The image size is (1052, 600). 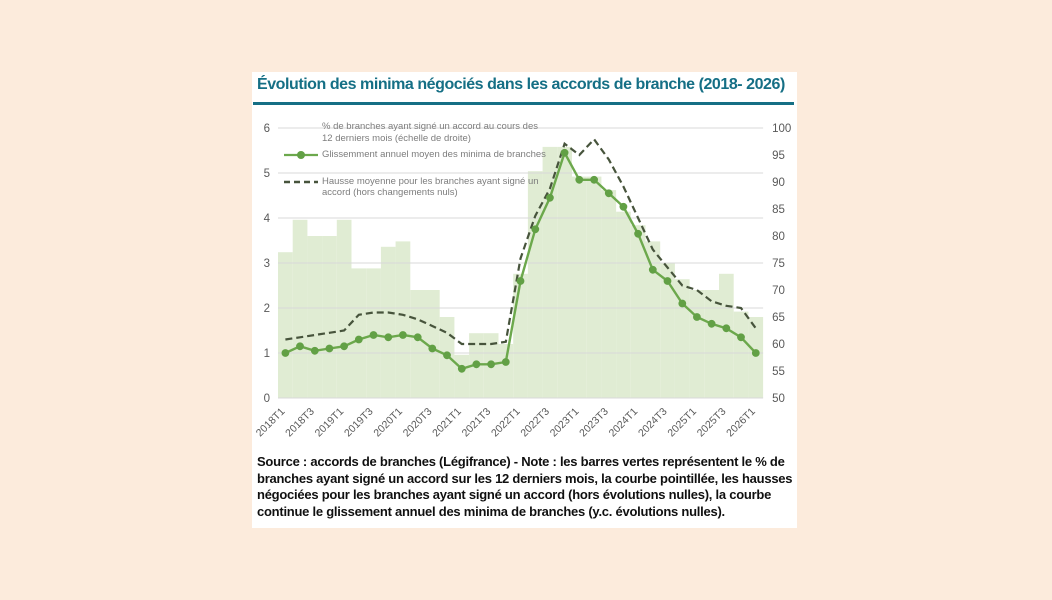 I want to click on bar-2018T1, so click(x=285, y=325).